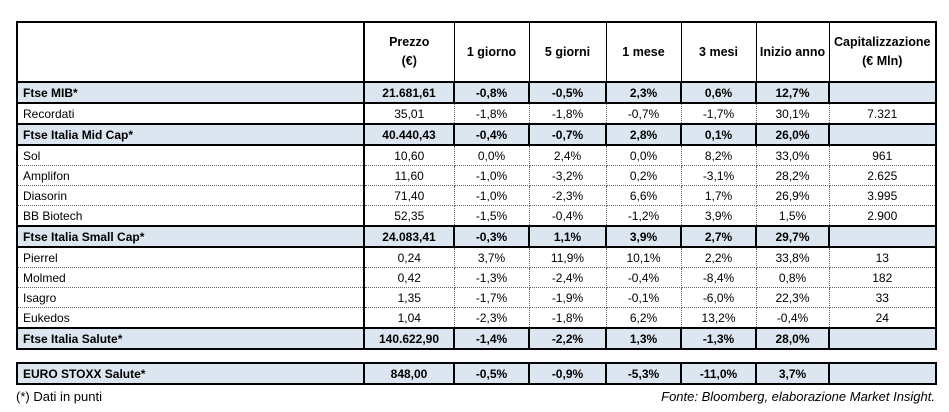 This screenshot has height=412, width=949. Describe the element at coordinates (567, 52) in the screenshot. I see `header-cell-2: 5 giorni` at that location.